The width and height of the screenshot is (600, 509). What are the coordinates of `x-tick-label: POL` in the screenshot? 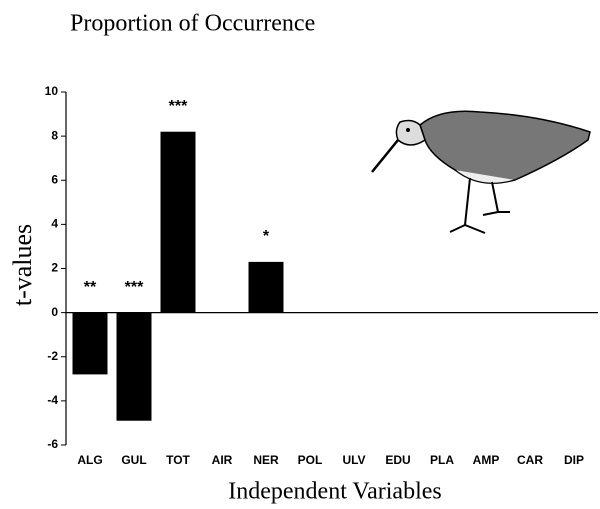 It's located at (310, 460).